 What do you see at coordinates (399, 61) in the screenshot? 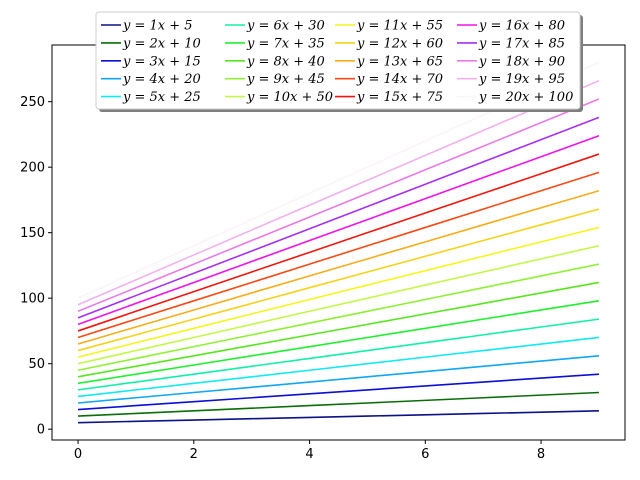
I see `legend-label: y = 13x + 65` at bounding box center [399, 61].